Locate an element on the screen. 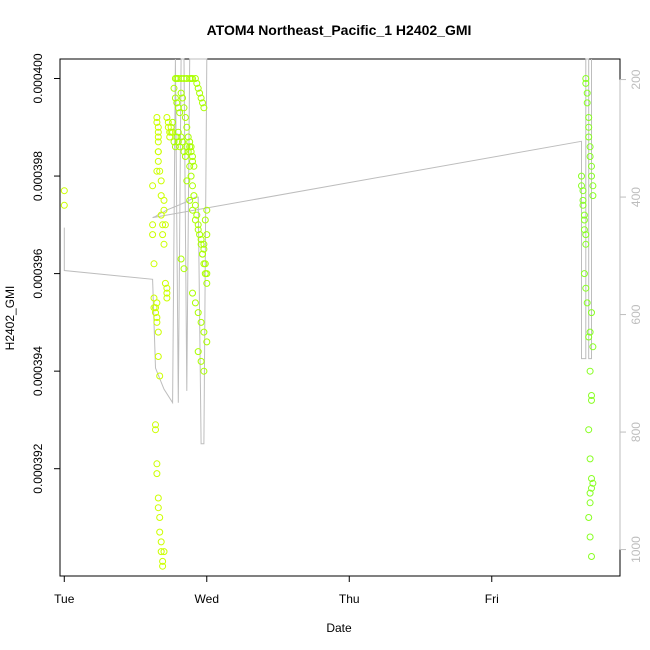 Image resolution: width=650 pixels, height=650 pixels. x-tick-label: Tue is located at coordinates (64, 599).